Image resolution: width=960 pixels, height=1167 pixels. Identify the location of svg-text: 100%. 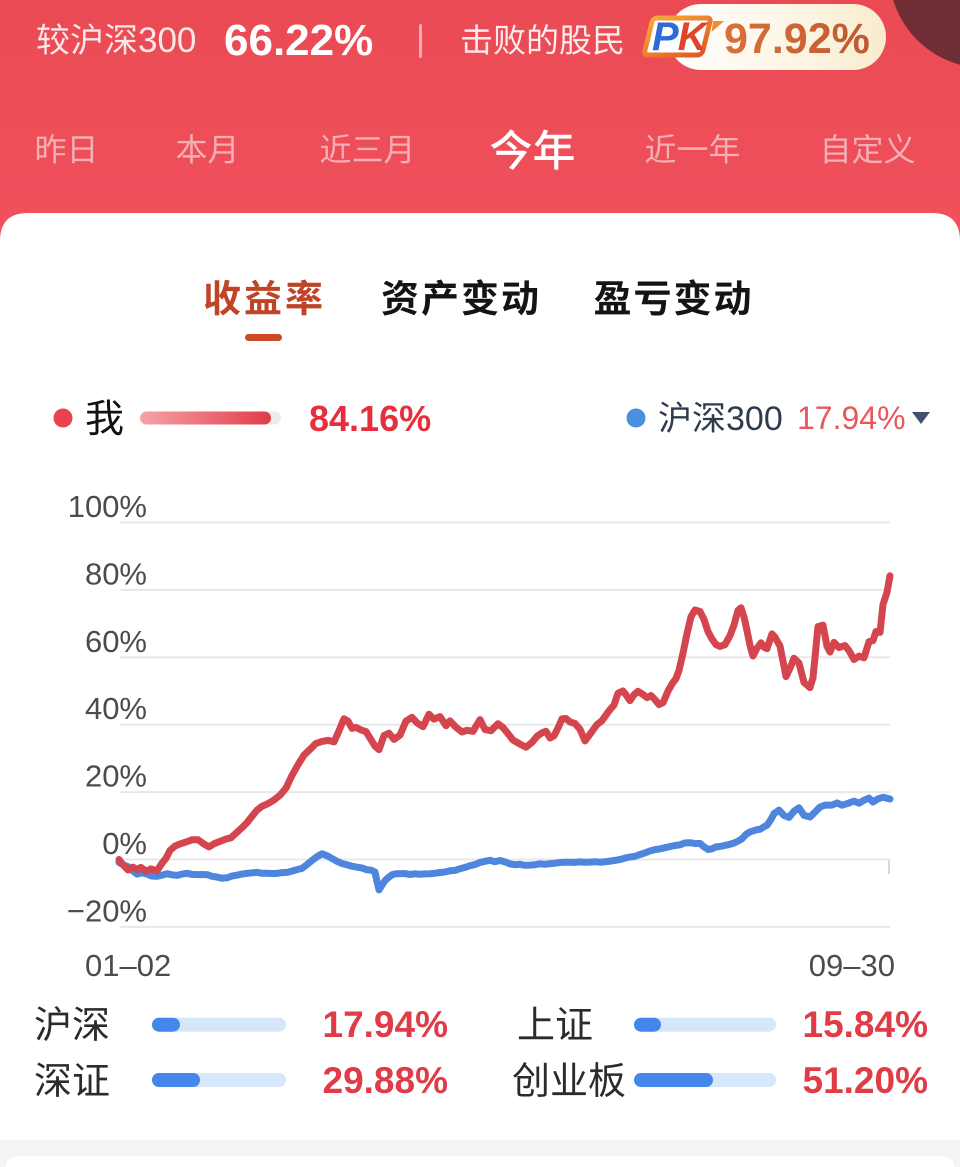
(107, 506).